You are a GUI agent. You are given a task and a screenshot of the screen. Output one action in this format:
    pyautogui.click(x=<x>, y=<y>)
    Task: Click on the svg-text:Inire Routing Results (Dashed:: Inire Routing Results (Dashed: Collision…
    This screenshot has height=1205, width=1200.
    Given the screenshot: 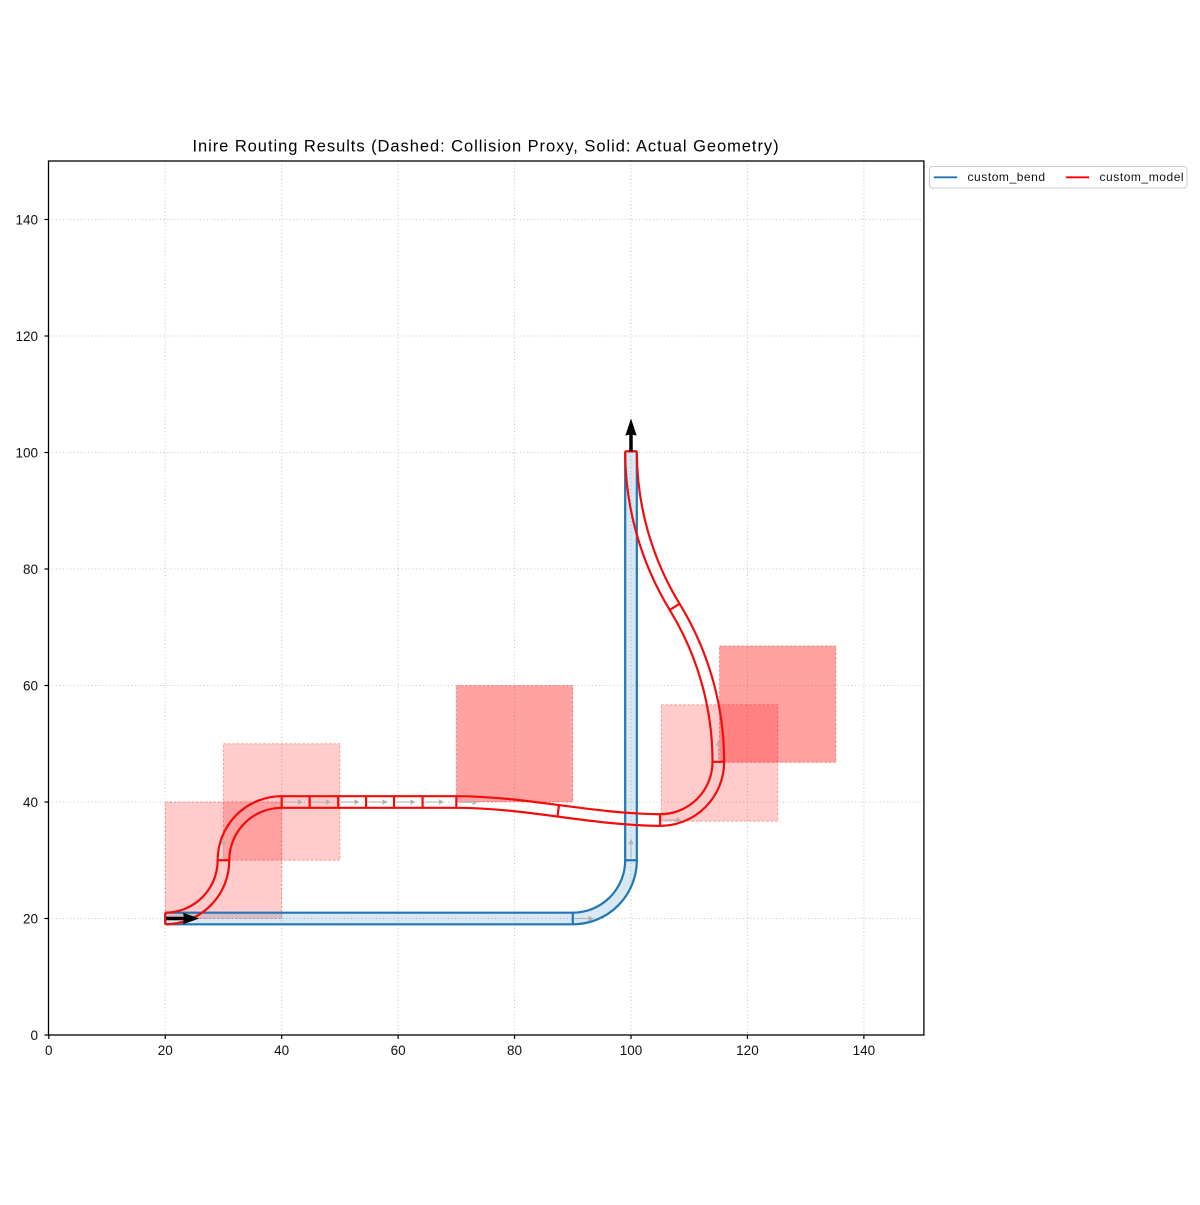 What is the action you would take?
    pyautogui.click(x=485, y=147)
    